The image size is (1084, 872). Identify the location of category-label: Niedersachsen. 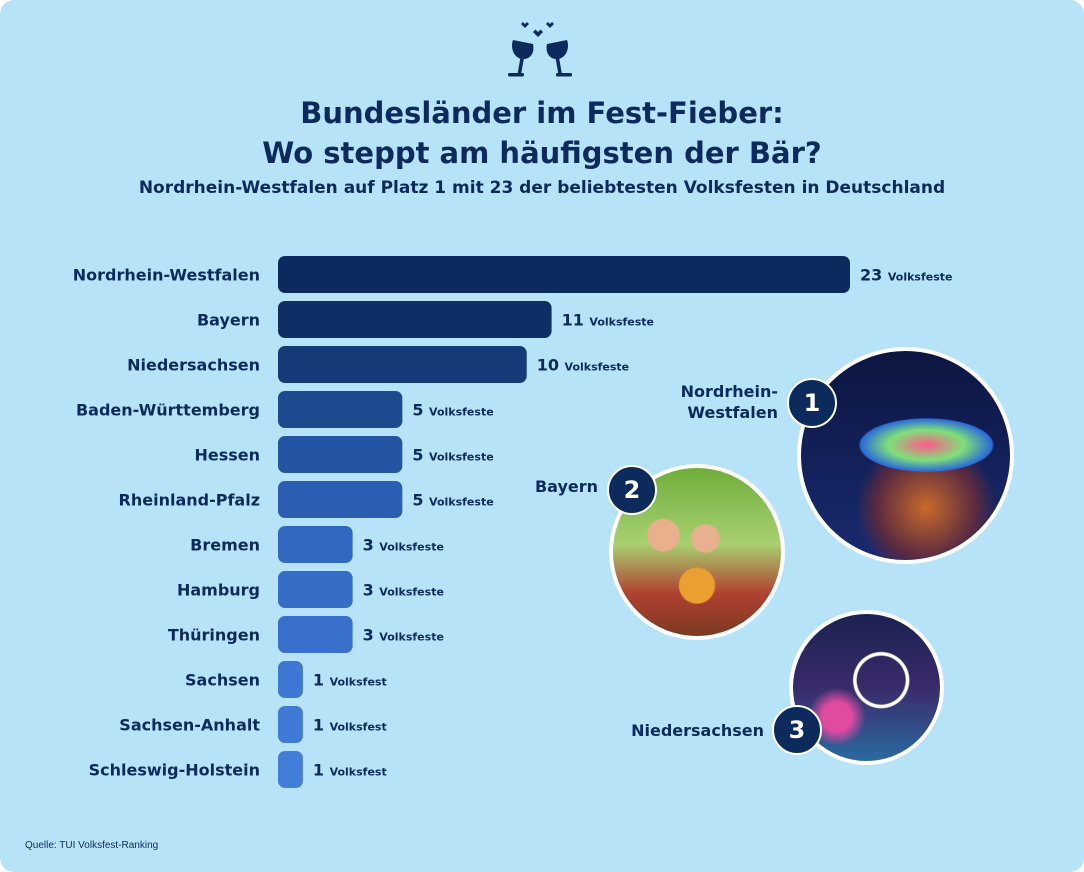
(193, 365).